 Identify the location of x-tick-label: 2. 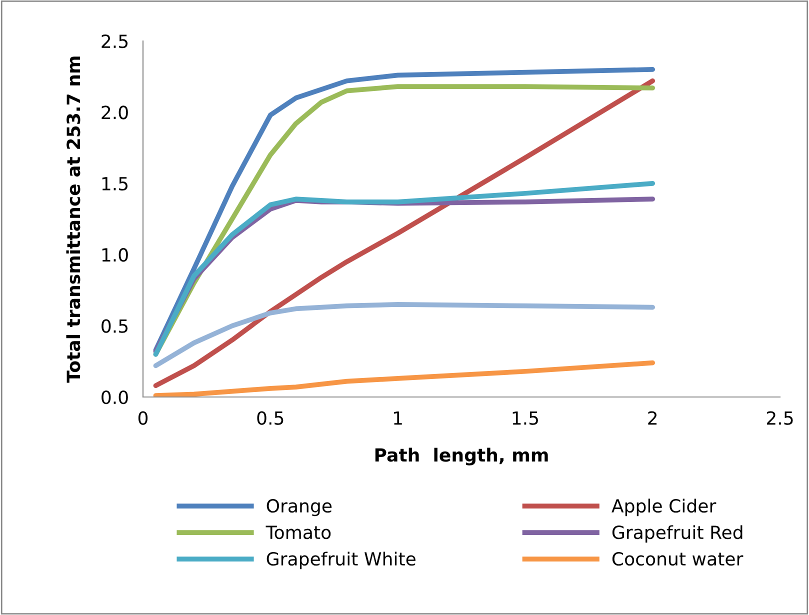
(652, 418).